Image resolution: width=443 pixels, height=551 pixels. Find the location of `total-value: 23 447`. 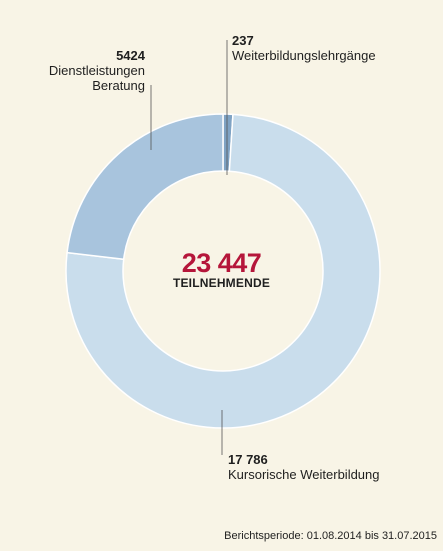

total-value: 23 447 is located at coordinates (221, 263).